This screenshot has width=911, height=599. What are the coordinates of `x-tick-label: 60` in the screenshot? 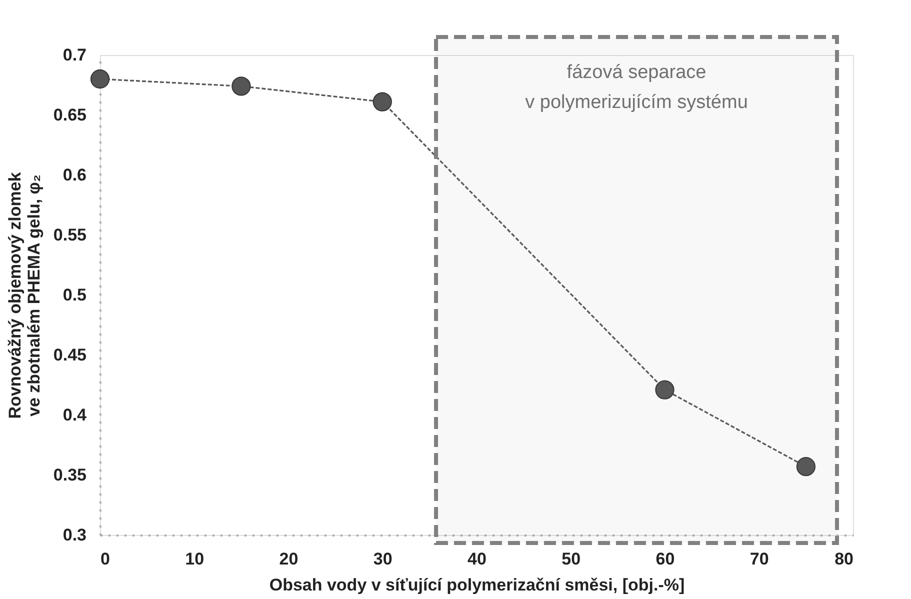 It's located at (665, 559).